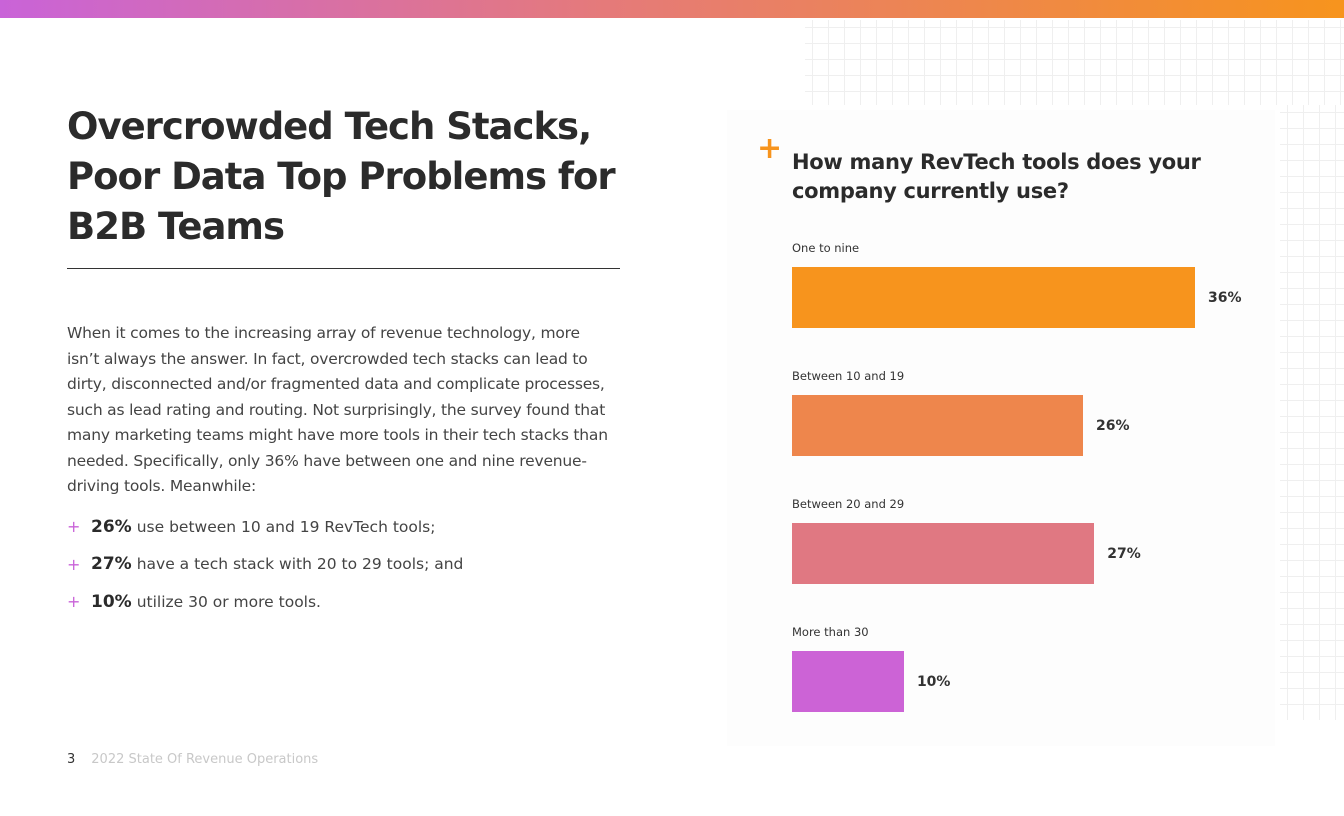 This screenshot has width=1344, height=816. I want to click on bullet-stat: 27%, so click(111, 564).